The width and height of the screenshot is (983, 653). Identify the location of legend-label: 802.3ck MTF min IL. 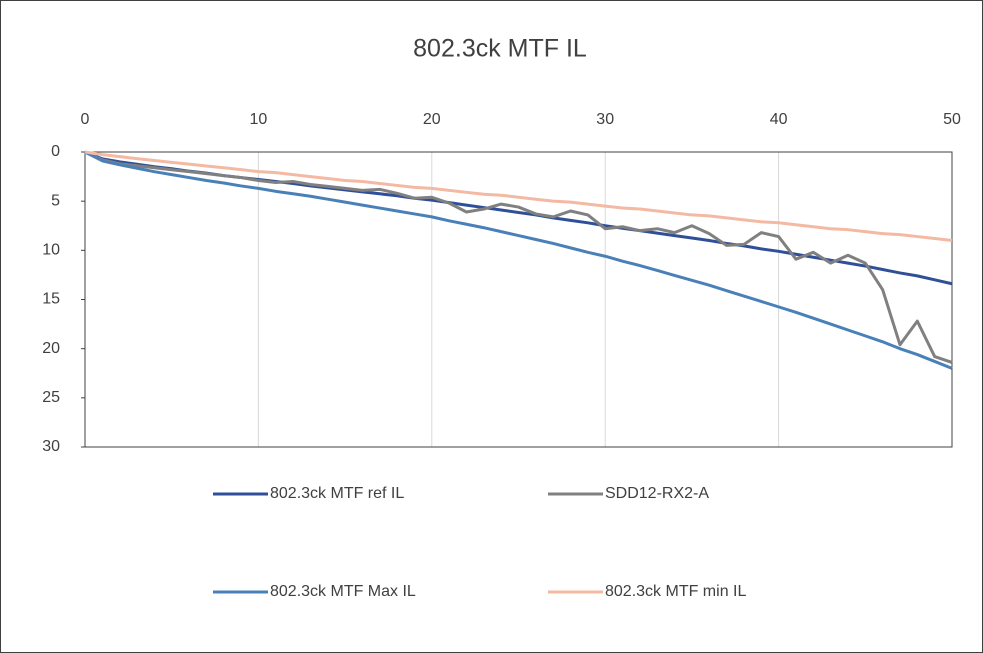
(675, 591).